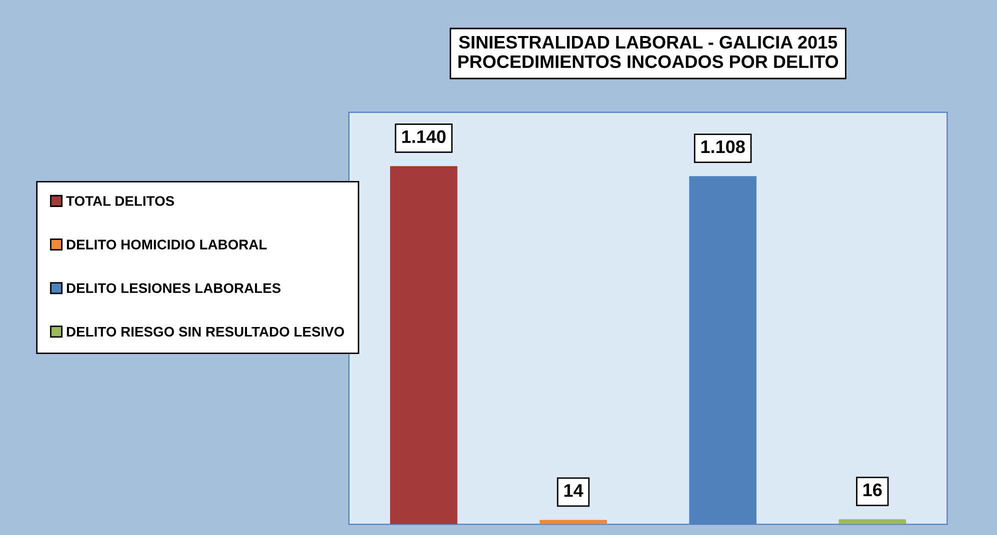 Image resolution: width=997 pixels, height=535 pixels. I want to click on data-label: 1.140, so click(424, 137).